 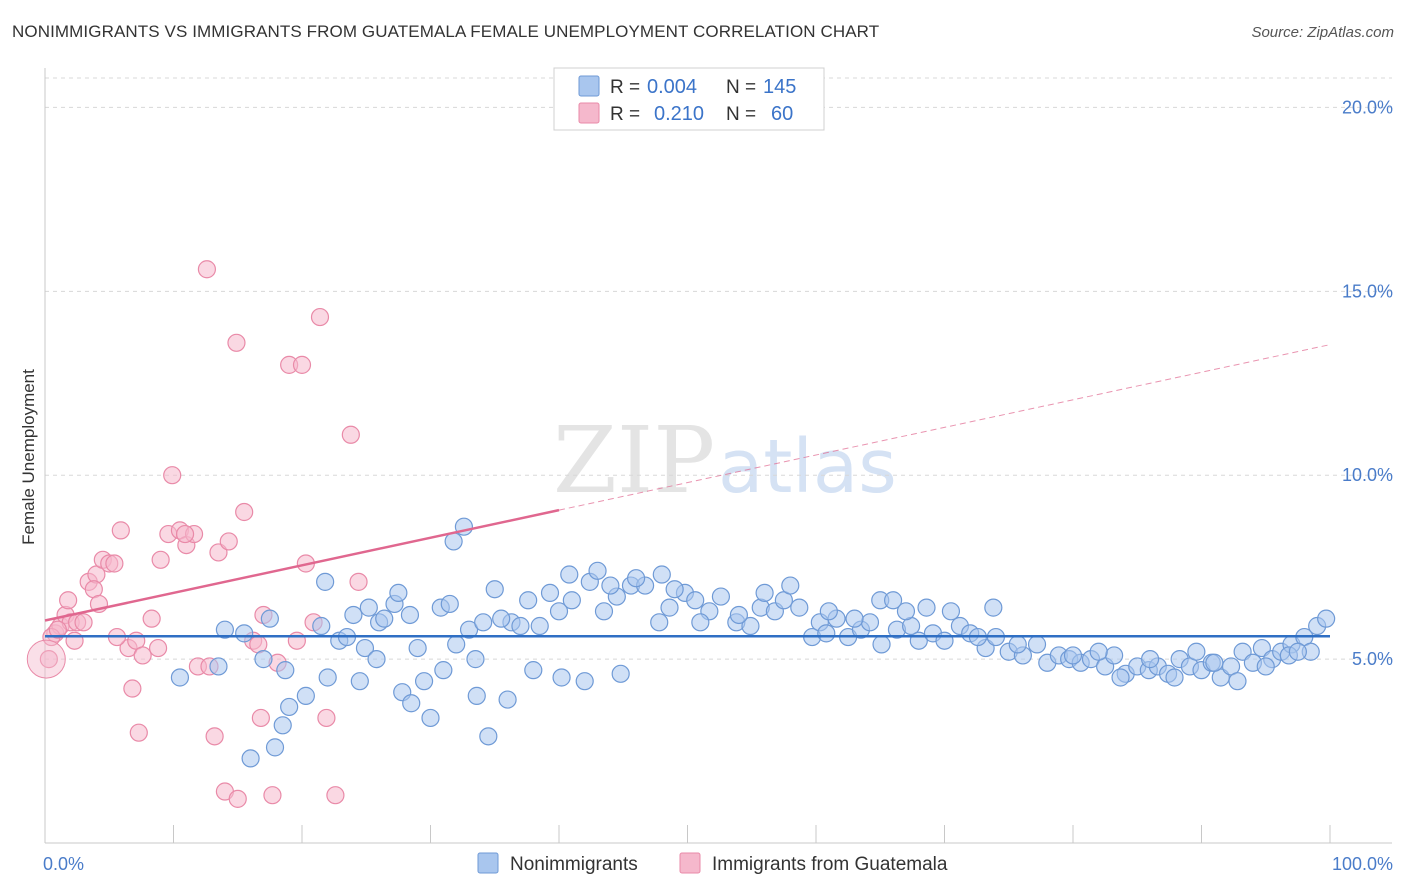 What do you see at coordinates (672, 87) in the screenshot?
I see `legend-r-value-nonimmigrants: 0.004` at bounding box center [672, 87].